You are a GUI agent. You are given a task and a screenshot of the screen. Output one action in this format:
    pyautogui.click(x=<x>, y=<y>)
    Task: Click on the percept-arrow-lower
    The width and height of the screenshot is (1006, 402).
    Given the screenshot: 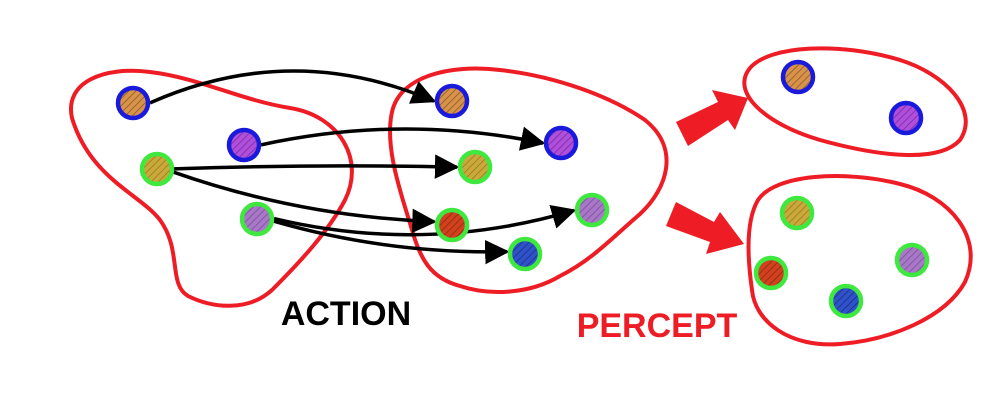 What is the action you would take?
    pyautogui.click(x=705, y=228)
    